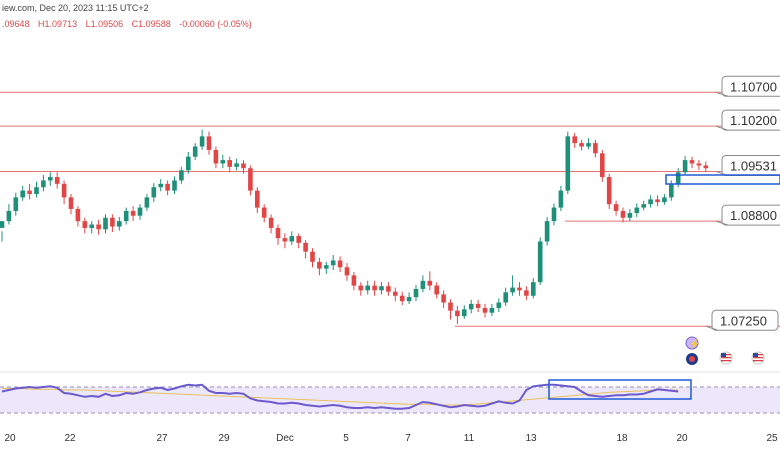  I want to click on level-label: 1.10700, so click(753, 86).